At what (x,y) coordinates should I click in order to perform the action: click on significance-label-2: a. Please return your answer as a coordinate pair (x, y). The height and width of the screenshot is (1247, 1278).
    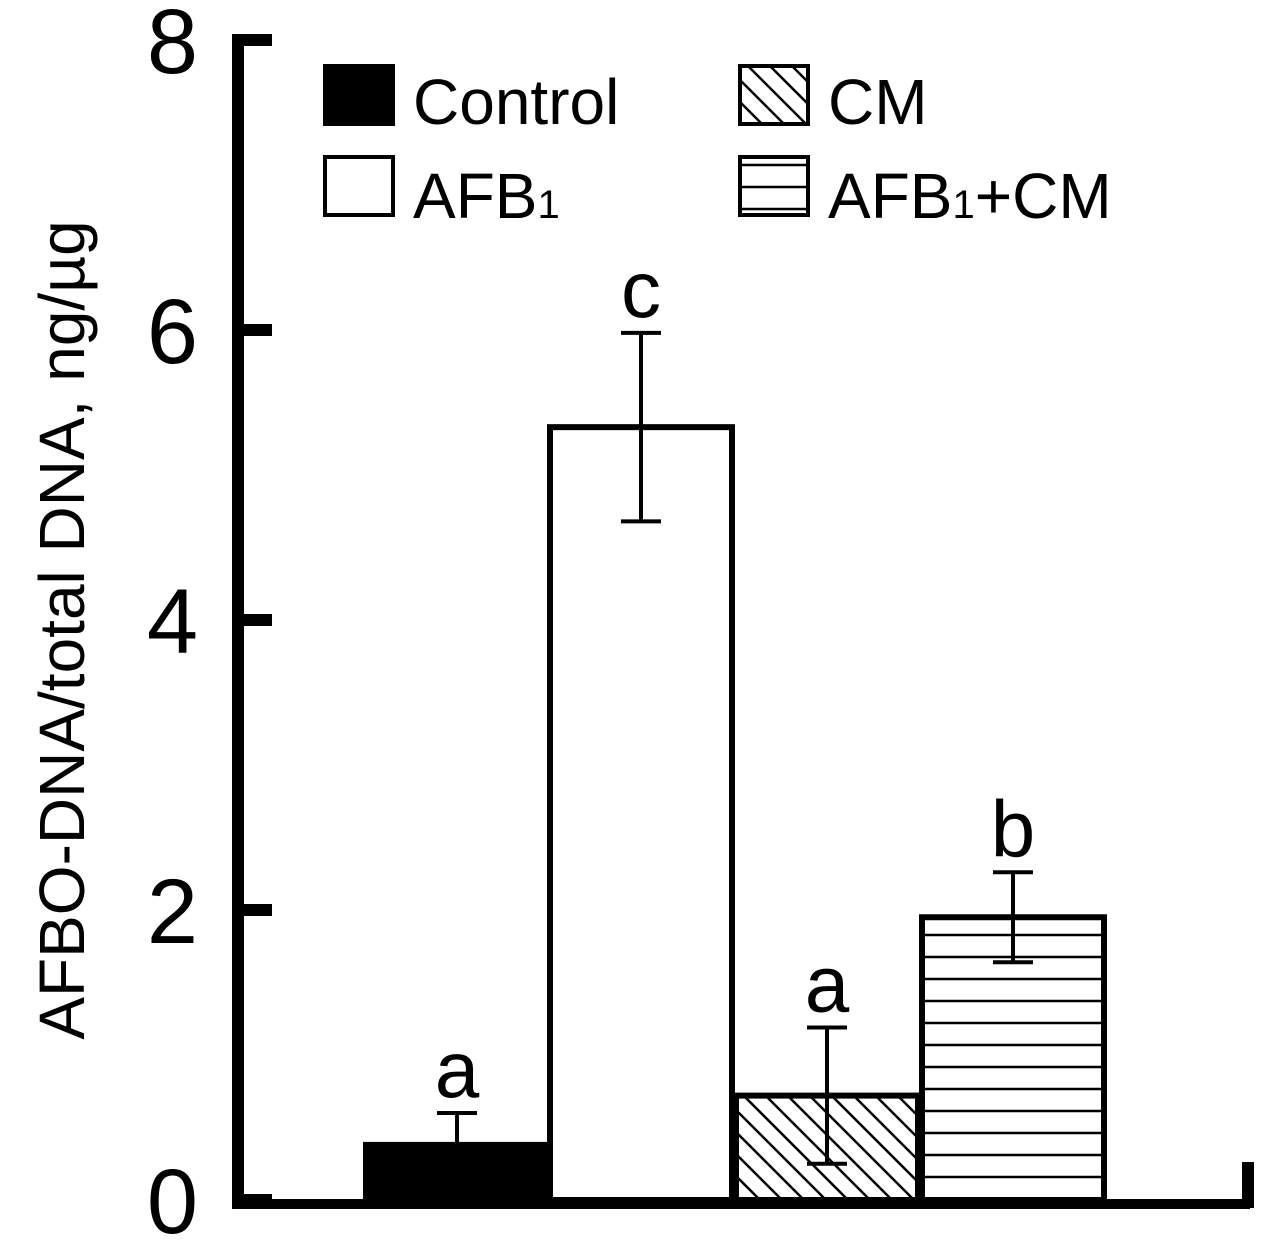
    Looking at the image, I should click on (827, 983).